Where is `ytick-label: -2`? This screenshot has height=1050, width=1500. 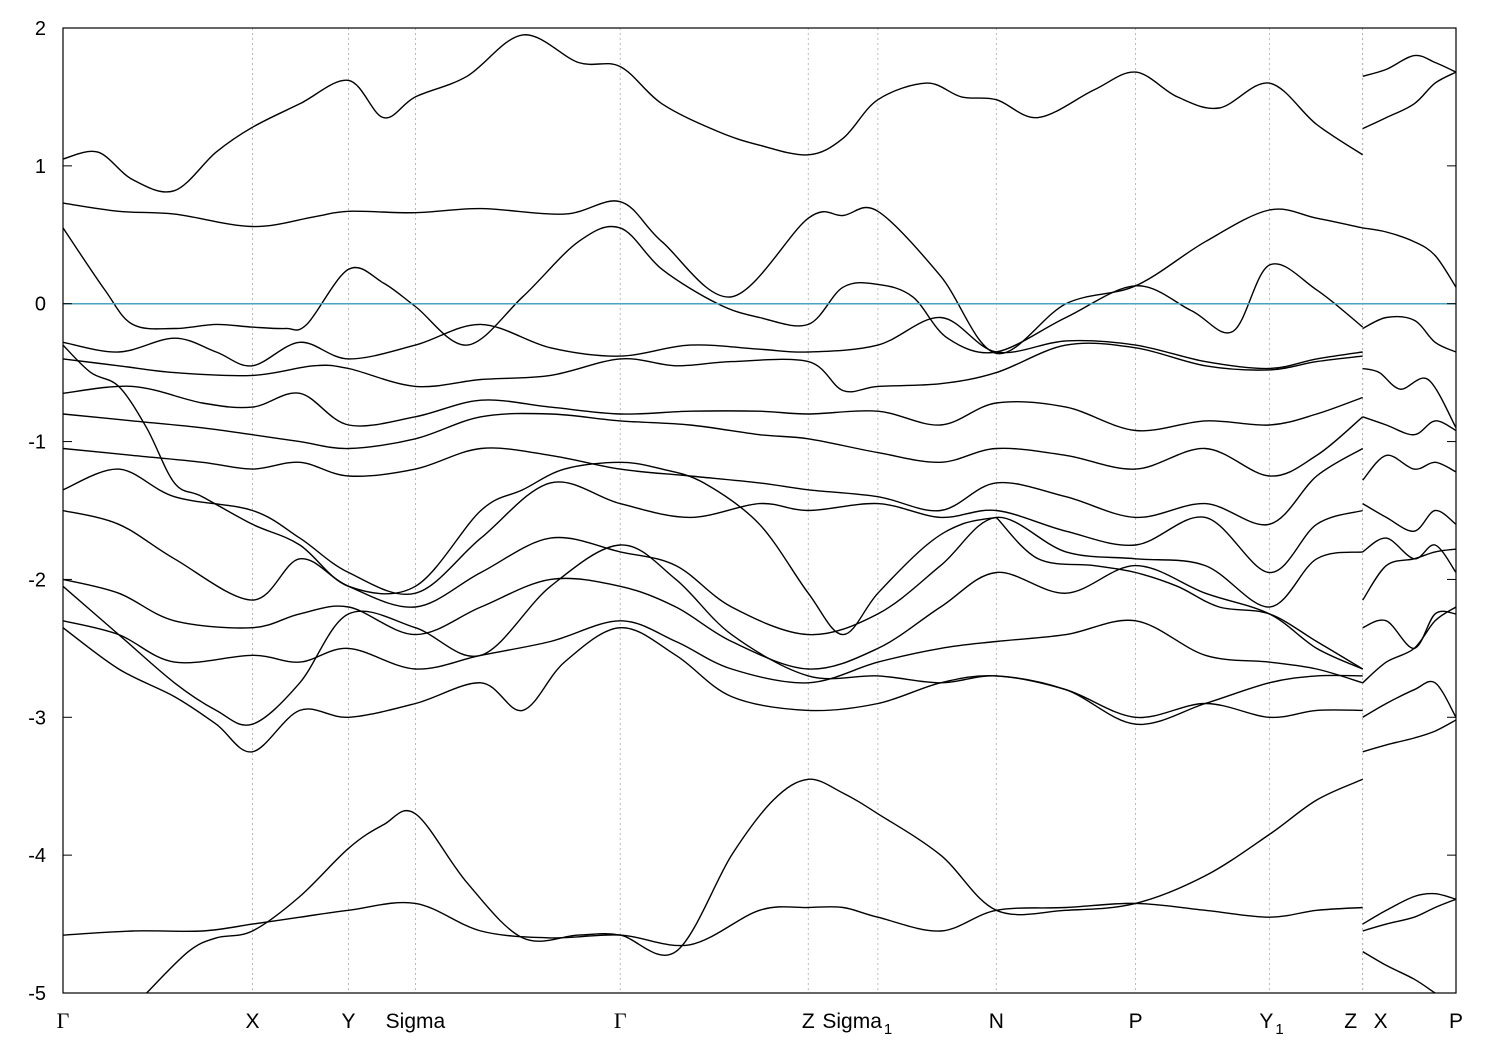 ytick-label: -2 is located at coordinates (37, 580).